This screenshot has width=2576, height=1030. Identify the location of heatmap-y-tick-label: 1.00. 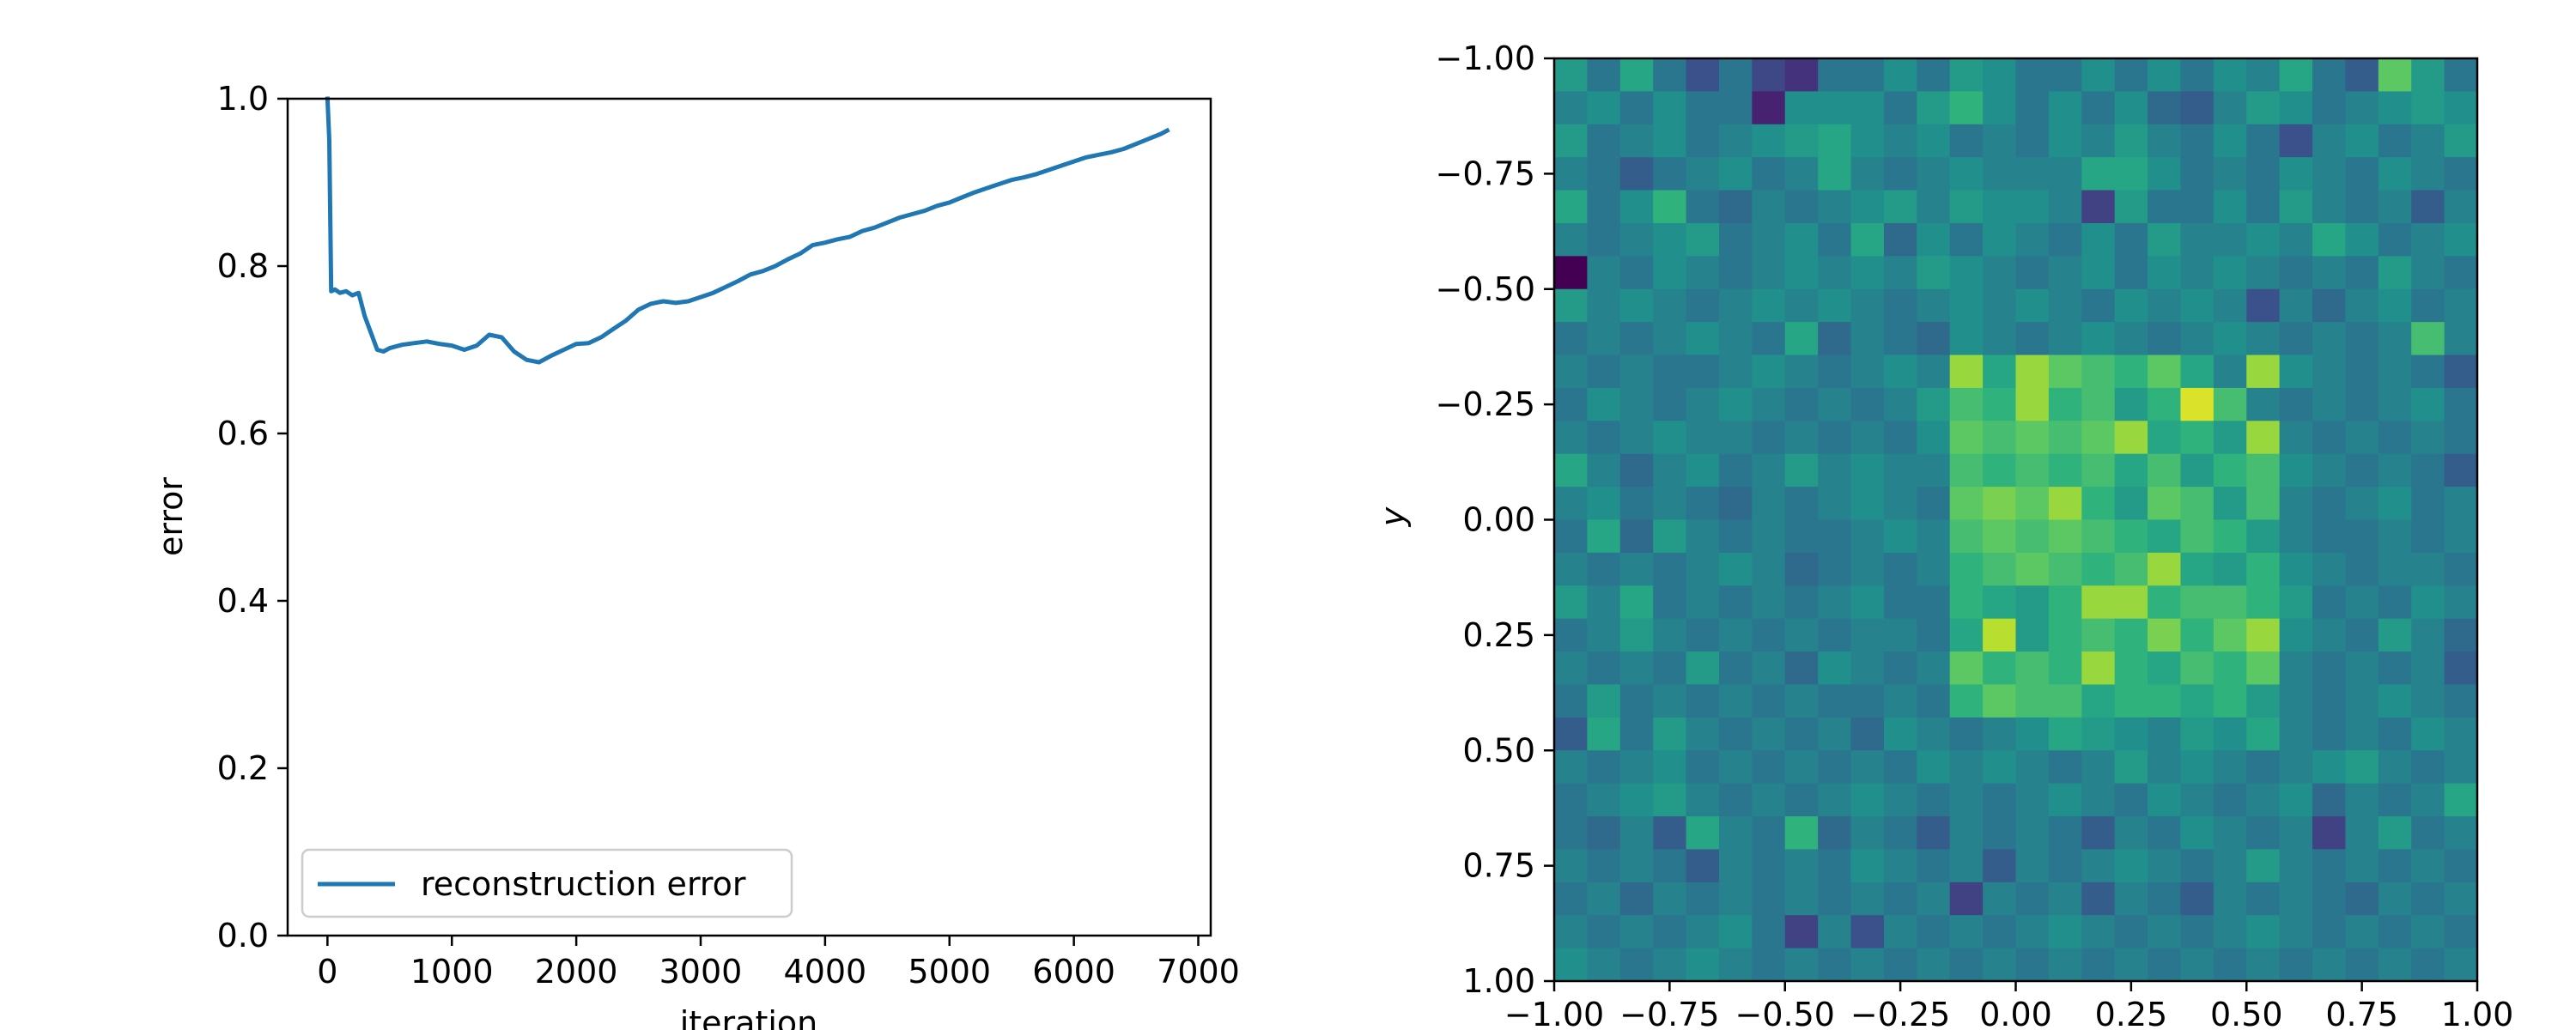
(1499, 981).